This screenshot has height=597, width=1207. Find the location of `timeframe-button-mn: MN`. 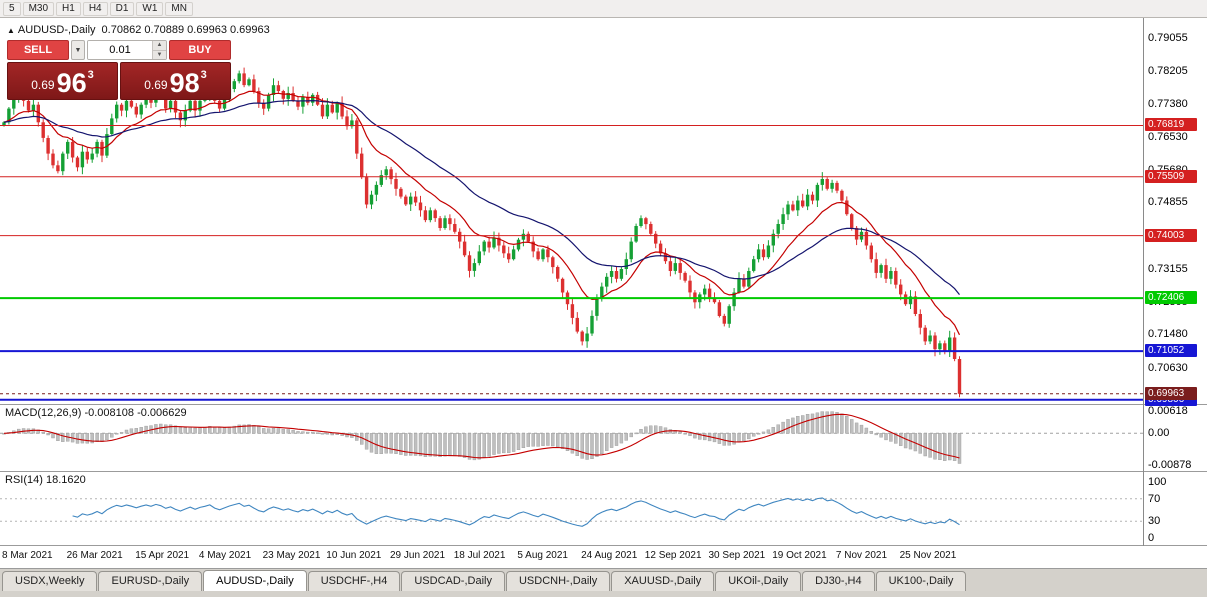

timeframe-button-mn: MN is located at coordinates (179, 8).